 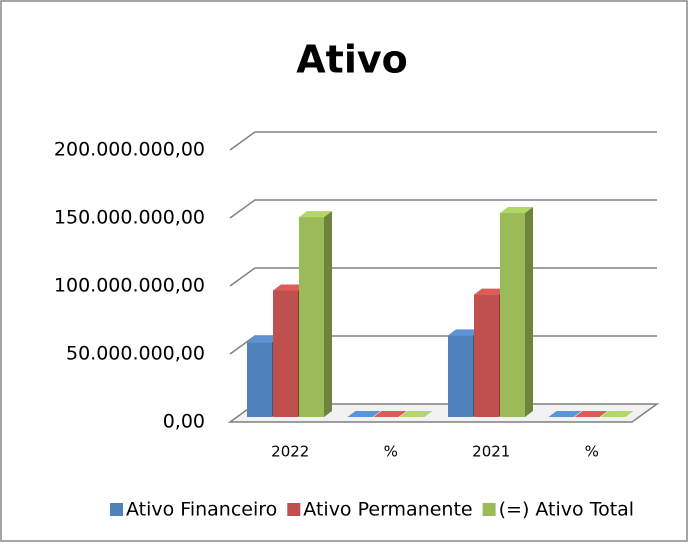 What do you see at coordinates (129, 218) in the screenshot?
I see `y-tick-label: 150.000.000,00` at bounding box center [129, 218].